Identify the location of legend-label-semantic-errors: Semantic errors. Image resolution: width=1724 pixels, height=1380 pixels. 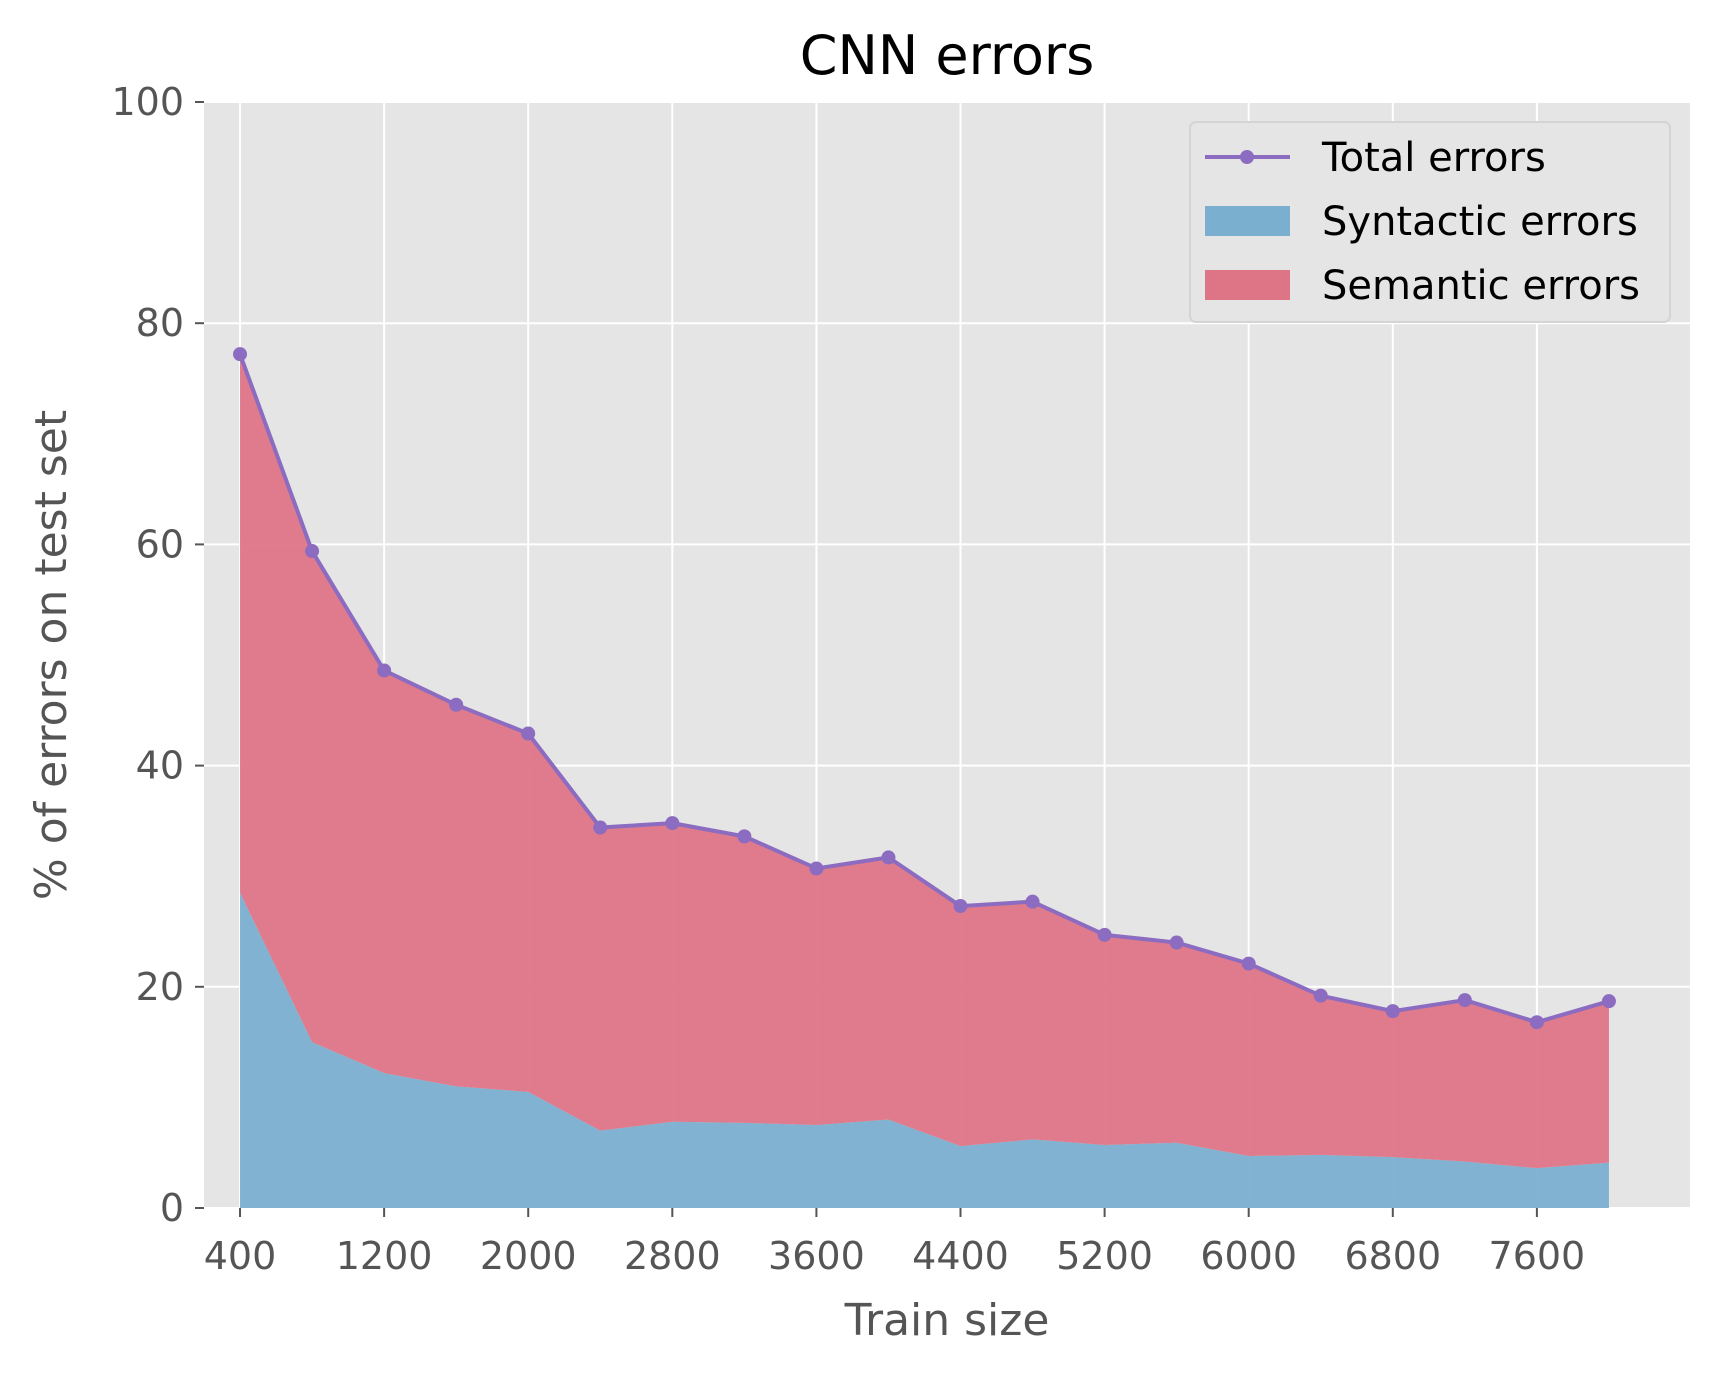
(1481, 286).